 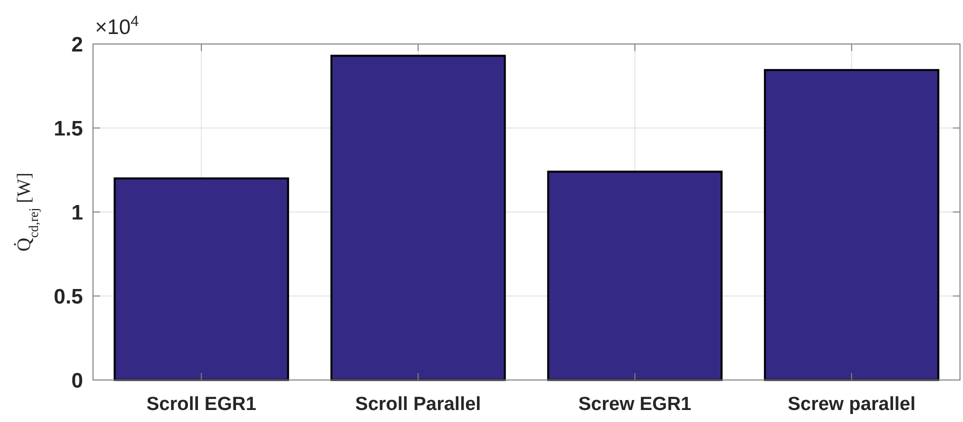 What do you see at coordinates (418, 404) in the screenshot?
I see `x-tick-label: Scroll Parallel` at bounding box center [418, 404].